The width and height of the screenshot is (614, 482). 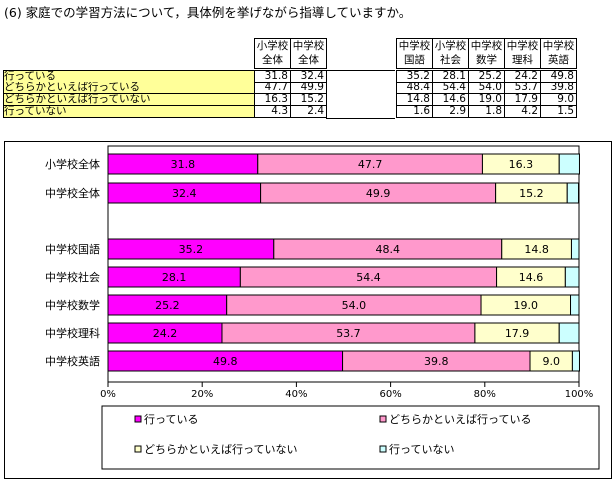 I want to click on data-label: 14.6, so click(x=531, y=277).